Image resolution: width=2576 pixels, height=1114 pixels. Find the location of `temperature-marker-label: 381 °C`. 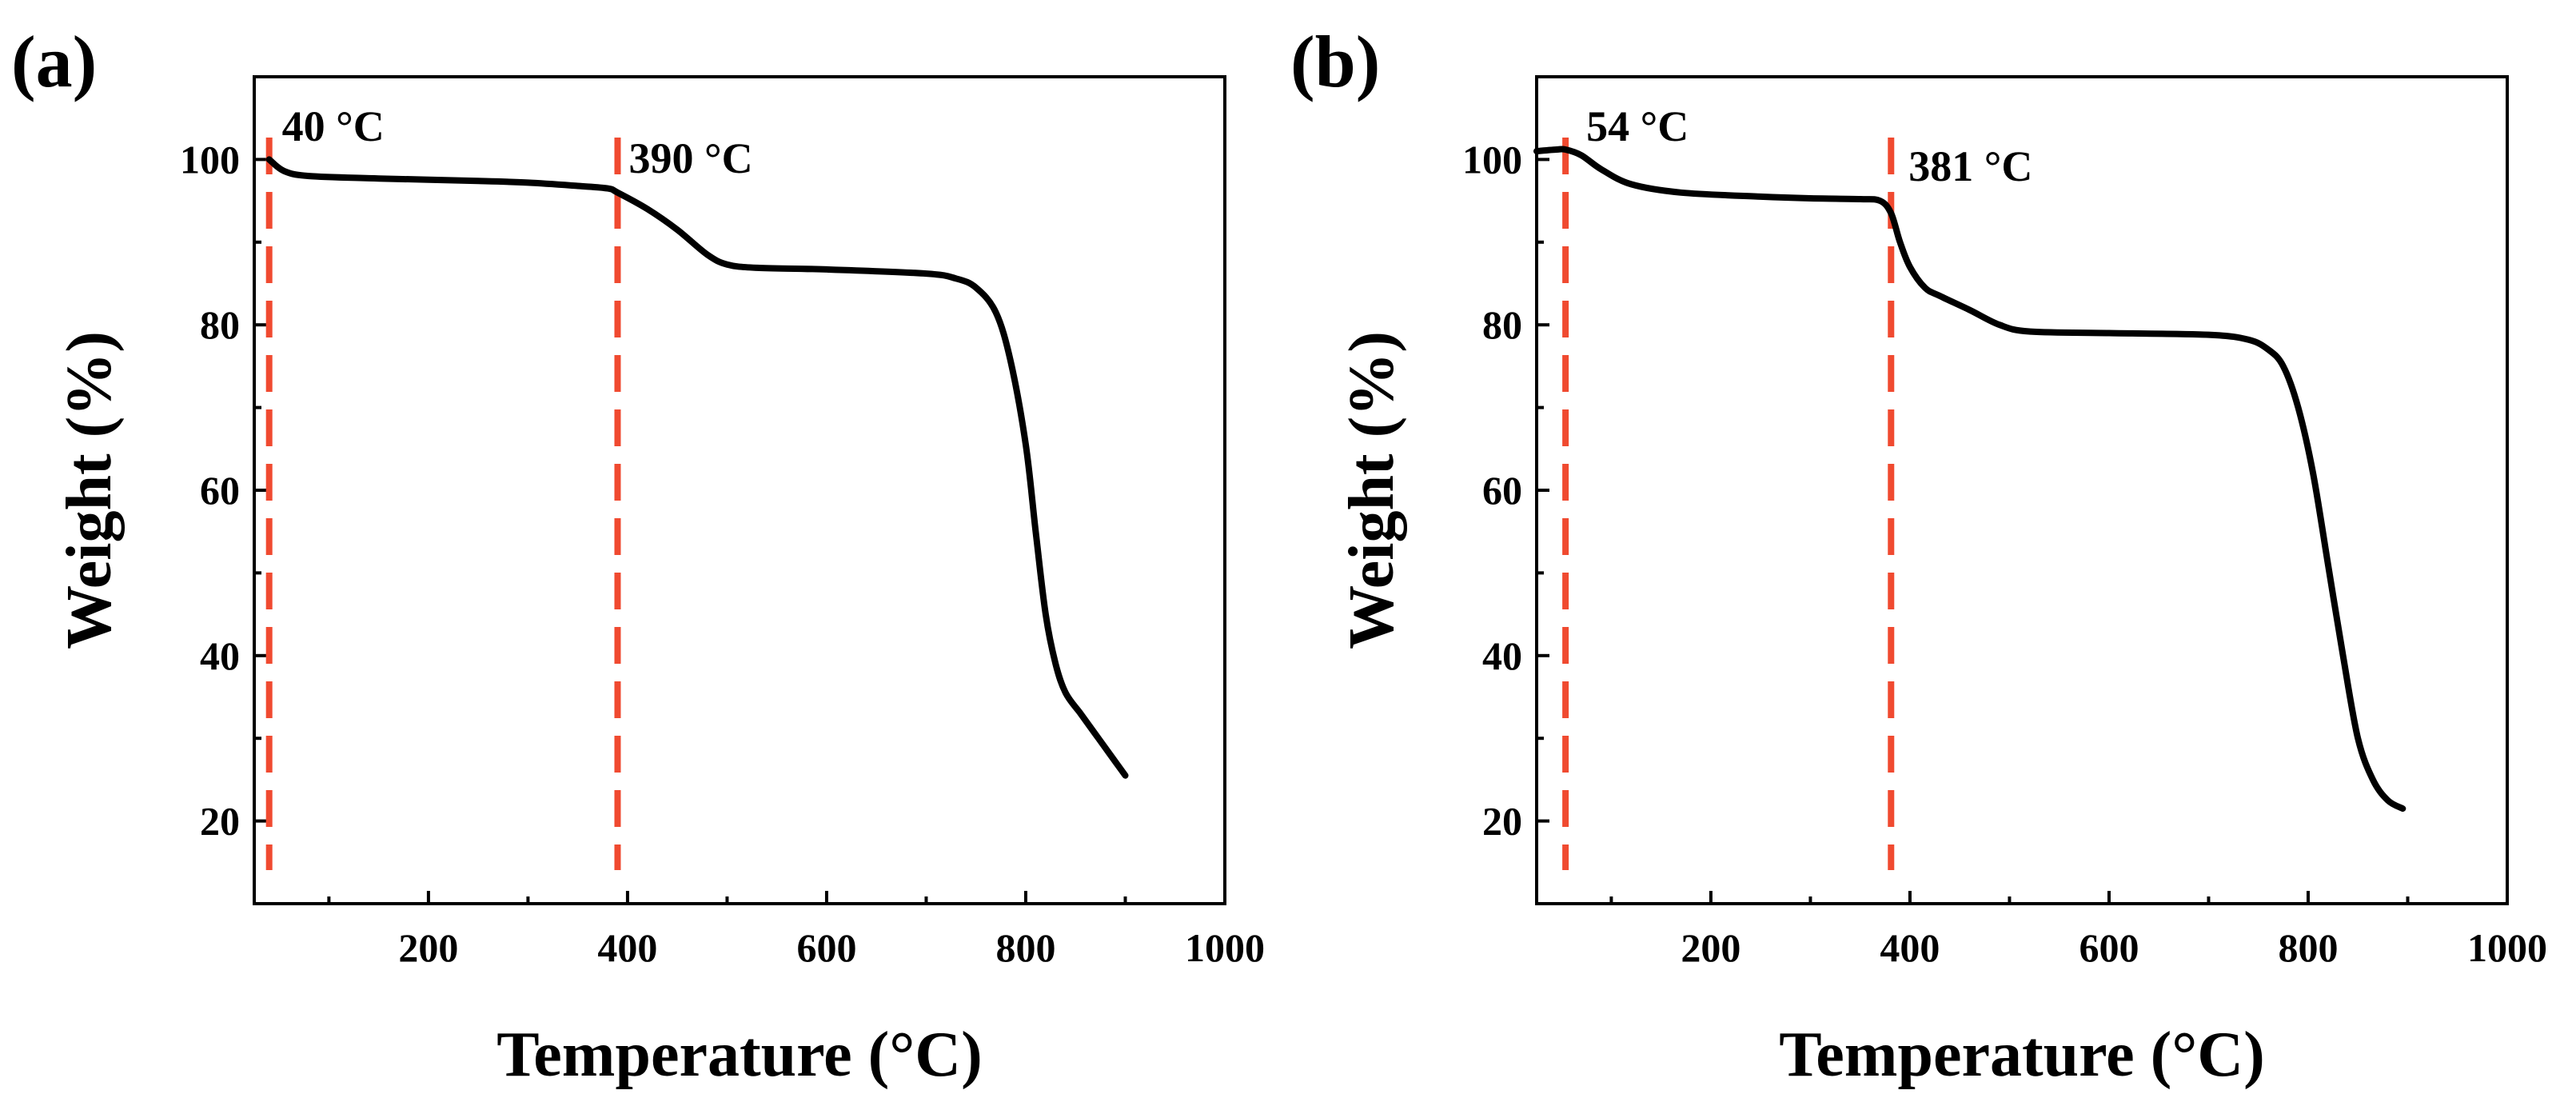

temperature-marker-label: 381 °C is located at coordinates (1970, 166).